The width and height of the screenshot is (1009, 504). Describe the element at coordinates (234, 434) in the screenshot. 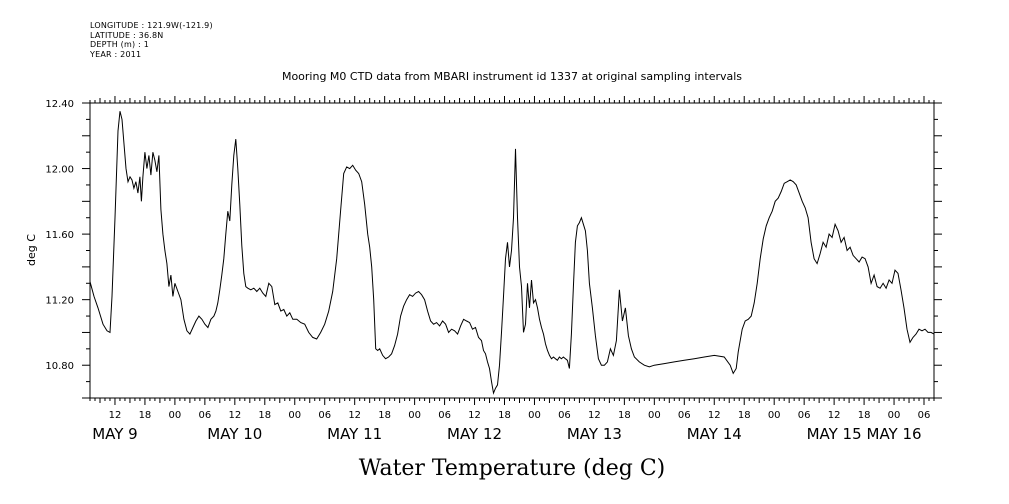

I see `x-day-label: MAY 10` at that location.